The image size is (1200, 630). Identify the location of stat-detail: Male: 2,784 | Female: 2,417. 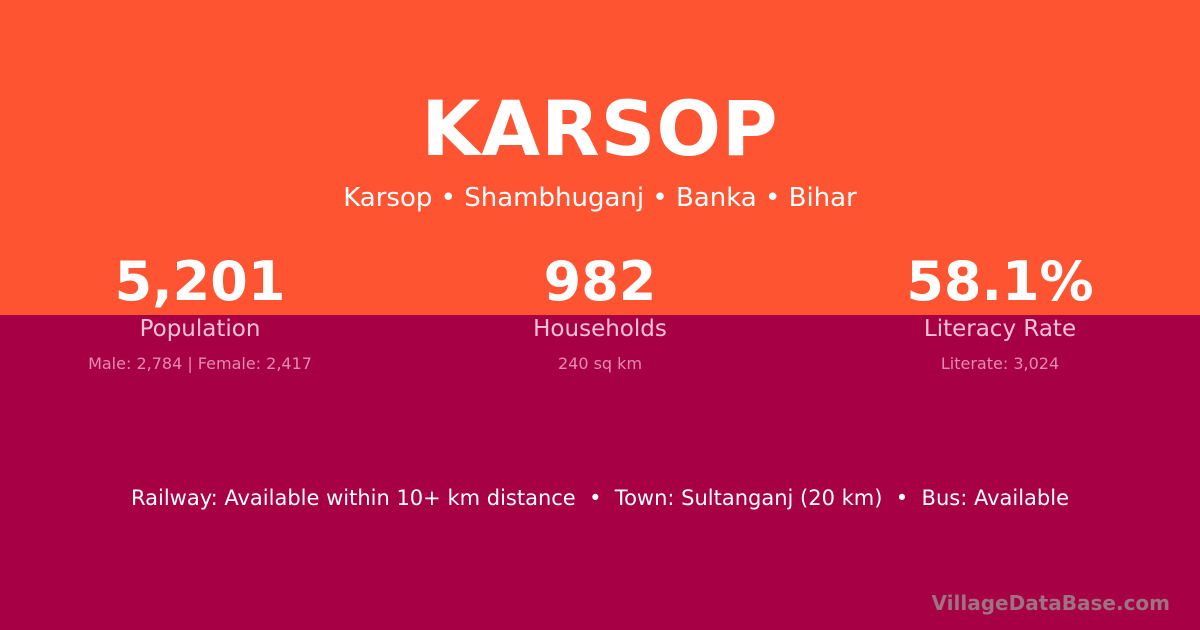
(200, 363).